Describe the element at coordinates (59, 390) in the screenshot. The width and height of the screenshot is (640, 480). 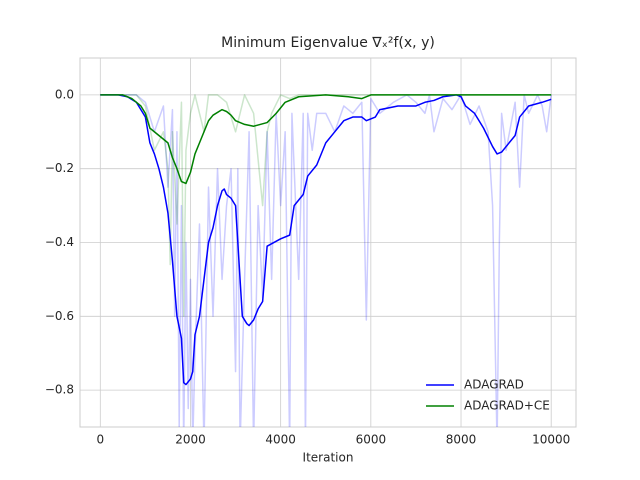
I see `y-tick-label: −0.8` at that location.